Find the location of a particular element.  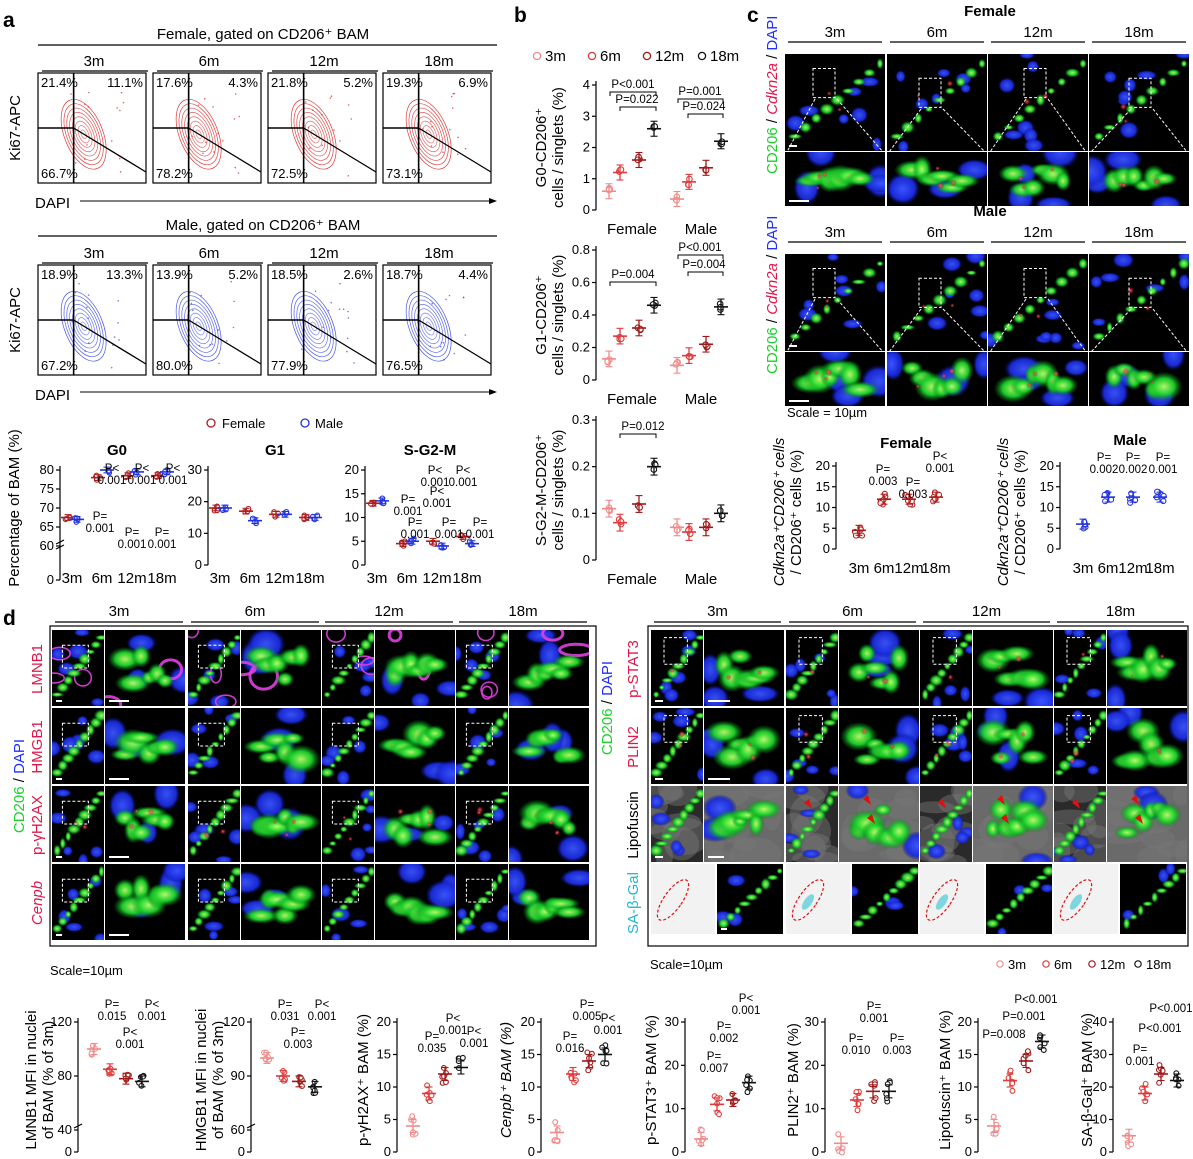

micro-c-female-low-6m-marker-signal is located at coordinates (918, 95).